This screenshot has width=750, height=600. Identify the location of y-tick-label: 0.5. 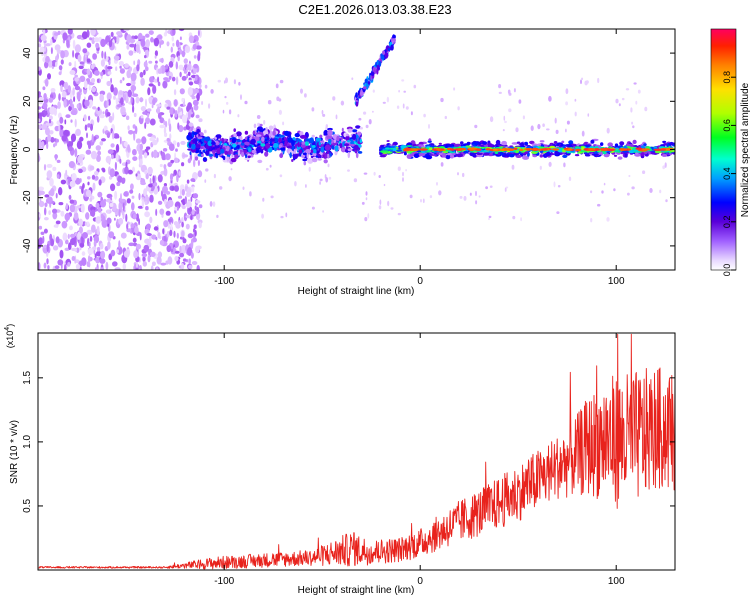
(27, 506).